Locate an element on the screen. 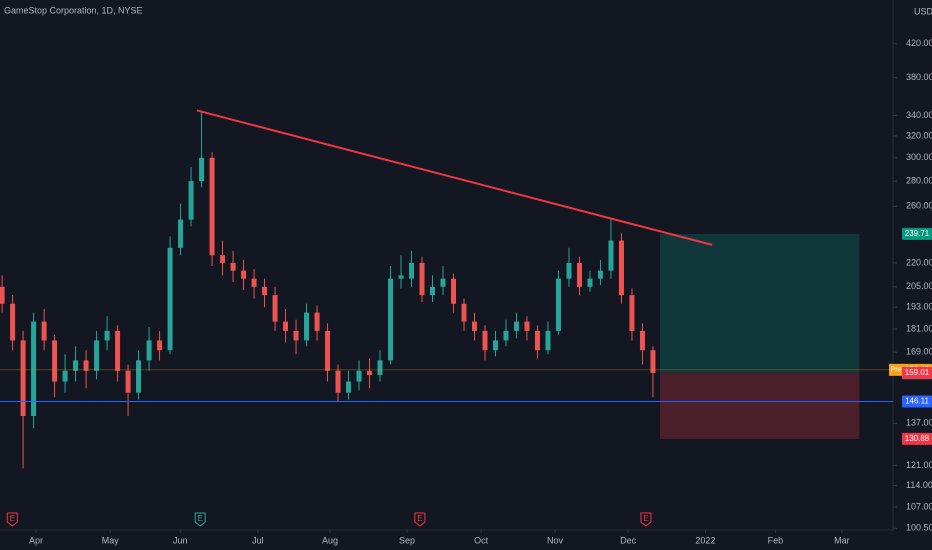 The width and height of the screenshot is (932, 550). x-tick-label: Mar is located at coordinates (842, 540).